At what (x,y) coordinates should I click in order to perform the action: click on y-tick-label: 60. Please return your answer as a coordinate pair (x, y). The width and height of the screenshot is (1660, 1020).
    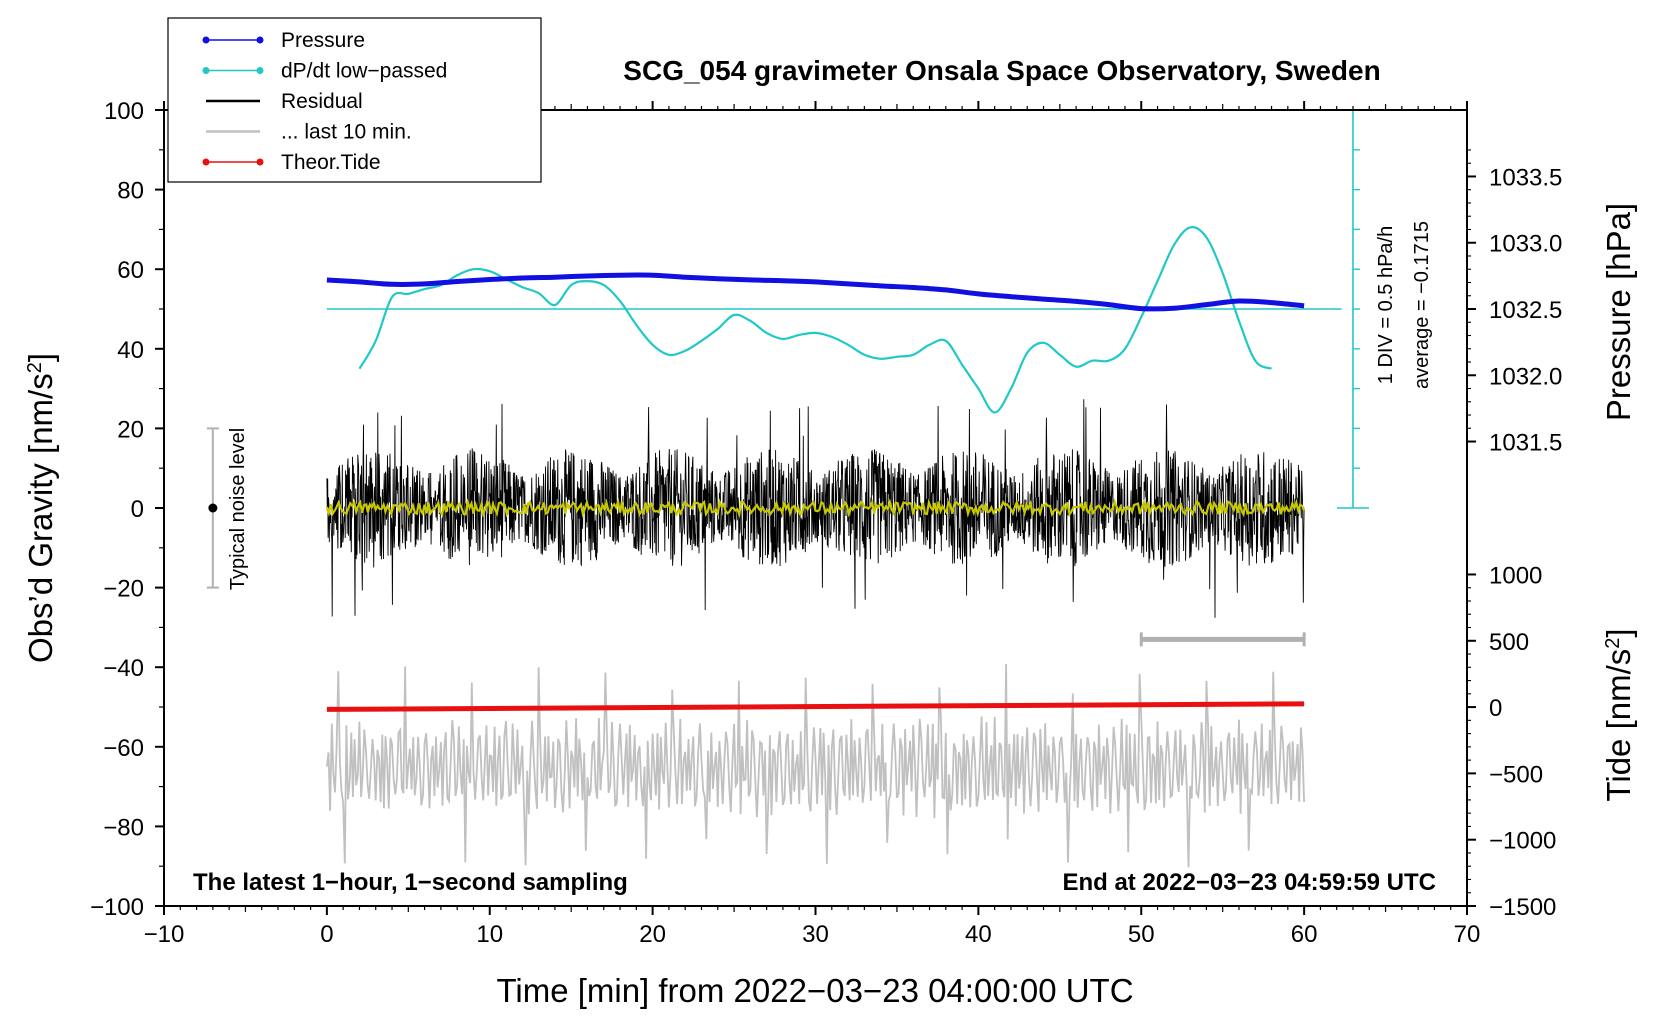
    Looking at the image, I should click on (130, 270).